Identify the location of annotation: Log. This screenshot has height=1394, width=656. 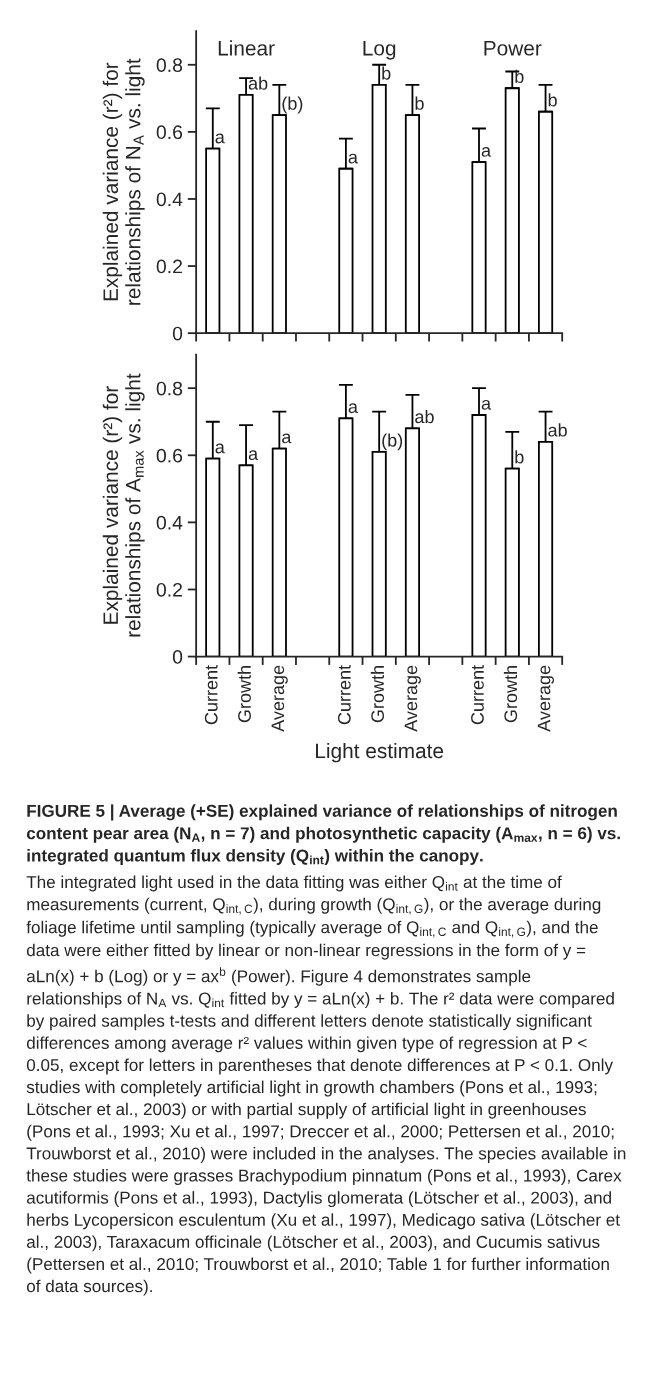
(379, 50).